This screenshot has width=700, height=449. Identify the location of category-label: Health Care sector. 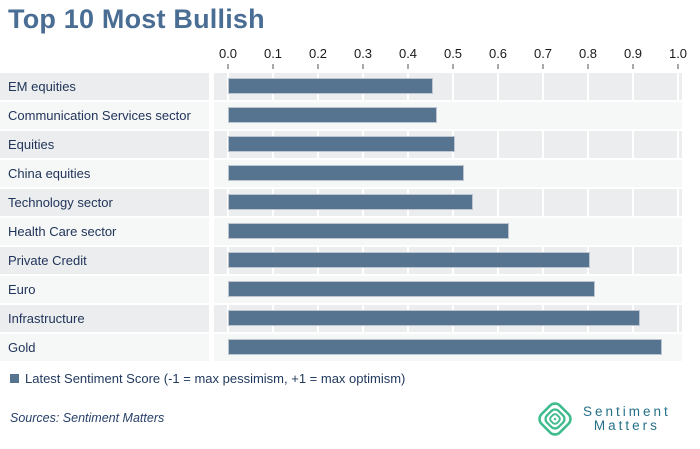
(62, 231).